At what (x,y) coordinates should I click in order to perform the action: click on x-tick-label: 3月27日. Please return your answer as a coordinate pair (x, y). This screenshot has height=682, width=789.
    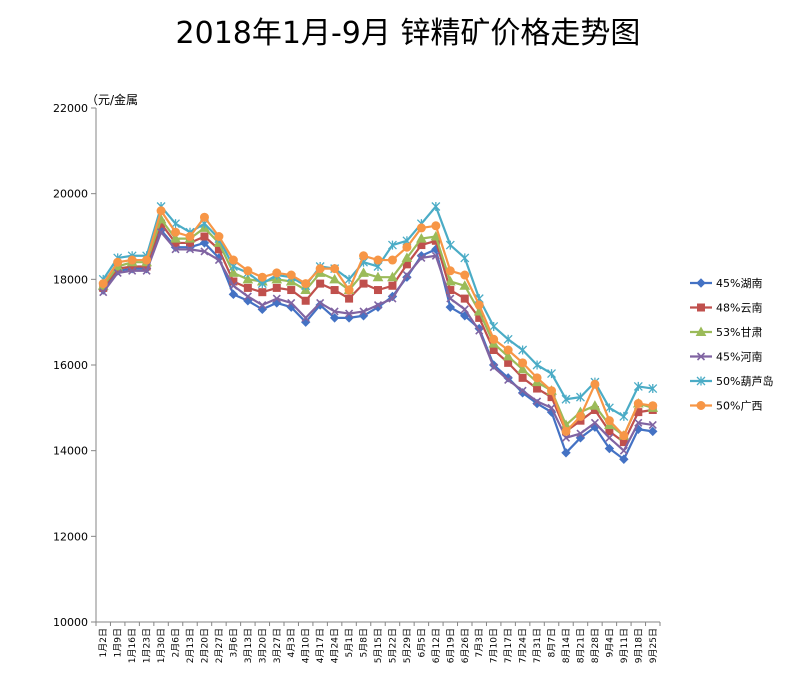
    Looking at the image, I should click on (277, 645).